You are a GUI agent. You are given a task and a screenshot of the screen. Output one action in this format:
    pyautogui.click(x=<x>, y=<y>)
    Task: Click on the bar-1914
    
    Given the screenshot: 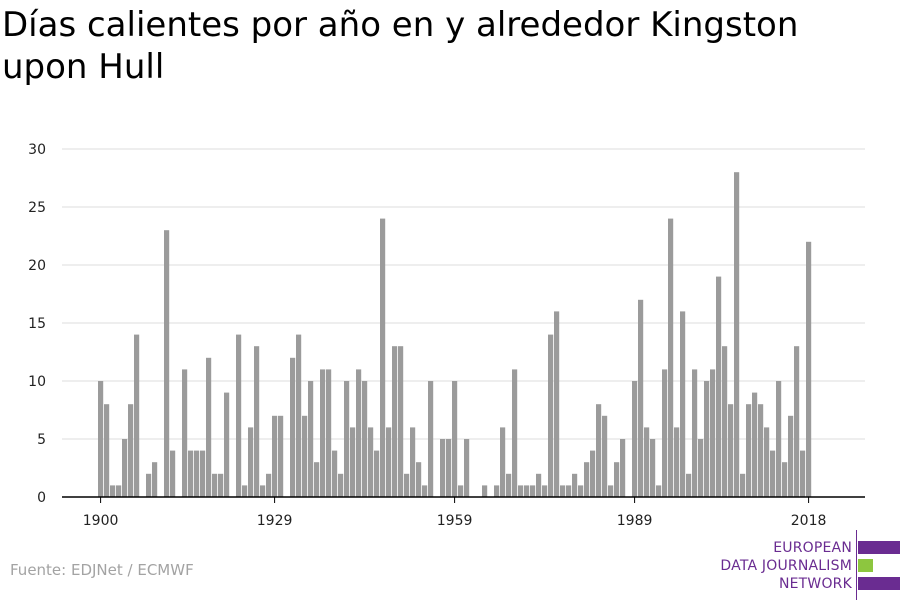 What is the action you would take?
    pyautogui.click(x=185, y=433)
    